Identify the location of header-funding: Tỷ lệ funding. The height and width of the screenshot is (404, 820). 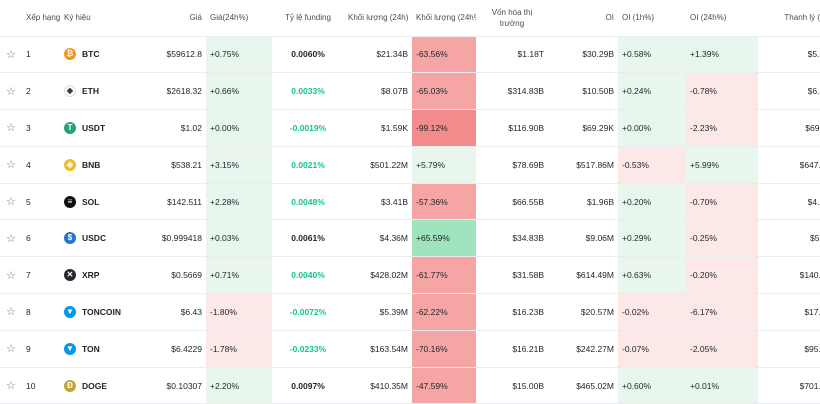
(308, 18).